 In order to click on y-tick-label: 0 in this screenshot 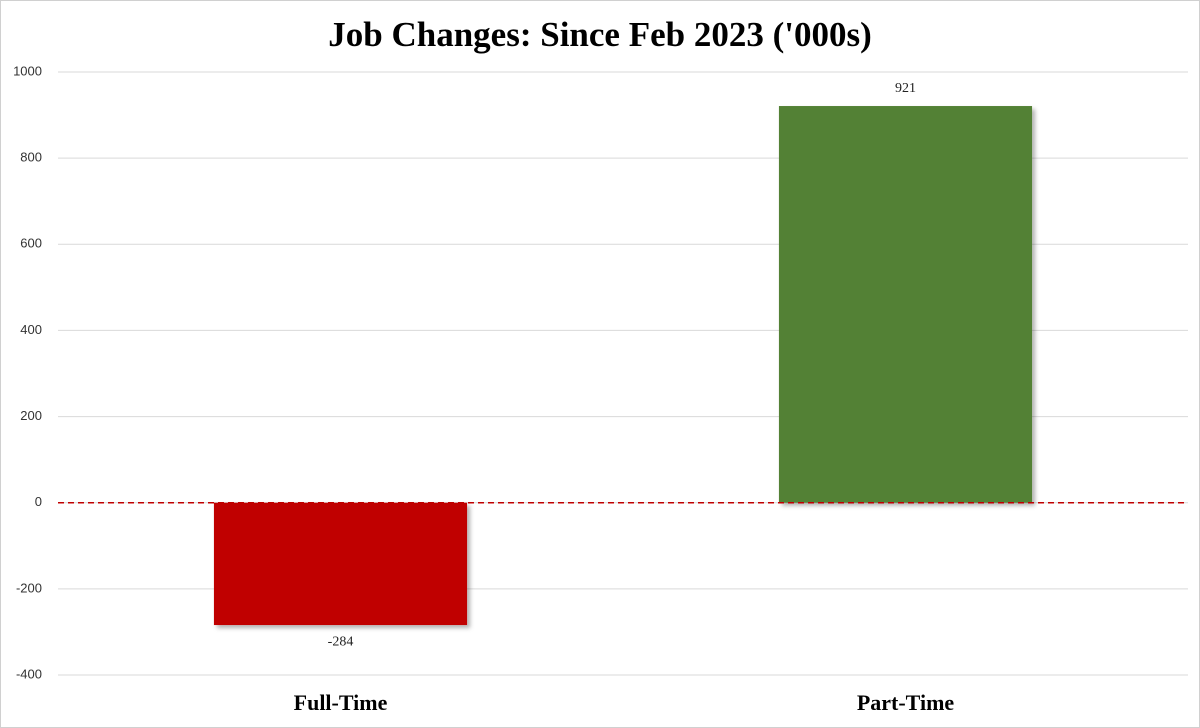, I will do `click(38, 501)`.